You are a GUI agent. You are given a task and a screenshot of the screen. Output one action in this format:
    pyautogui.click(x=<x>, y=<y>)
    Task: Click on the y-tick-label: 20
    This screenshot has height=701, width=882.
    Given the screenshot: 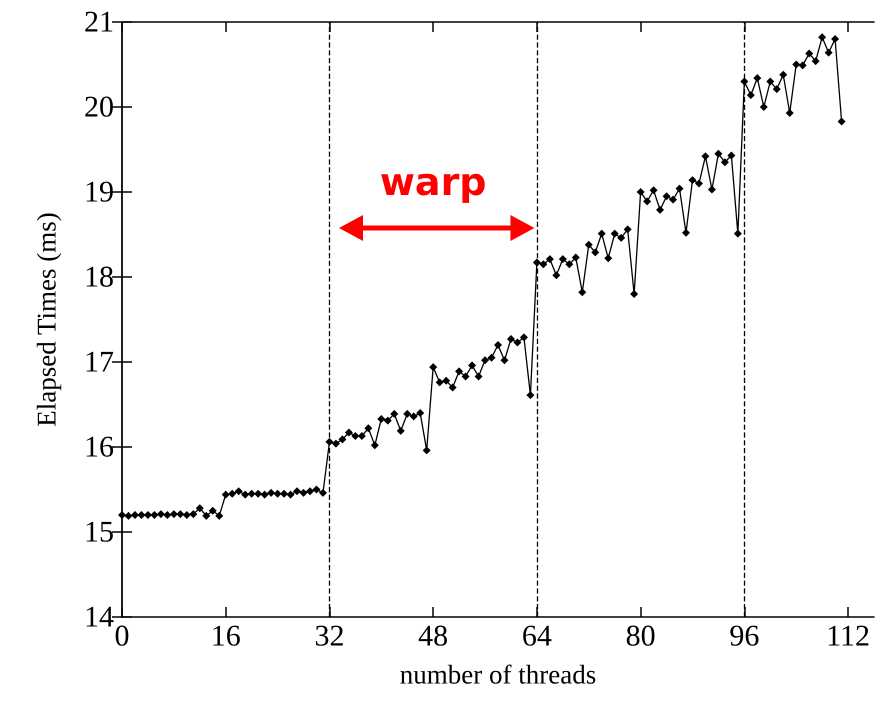 What is the action you would take?
    pyautogui.click(x=99, y=107)
    